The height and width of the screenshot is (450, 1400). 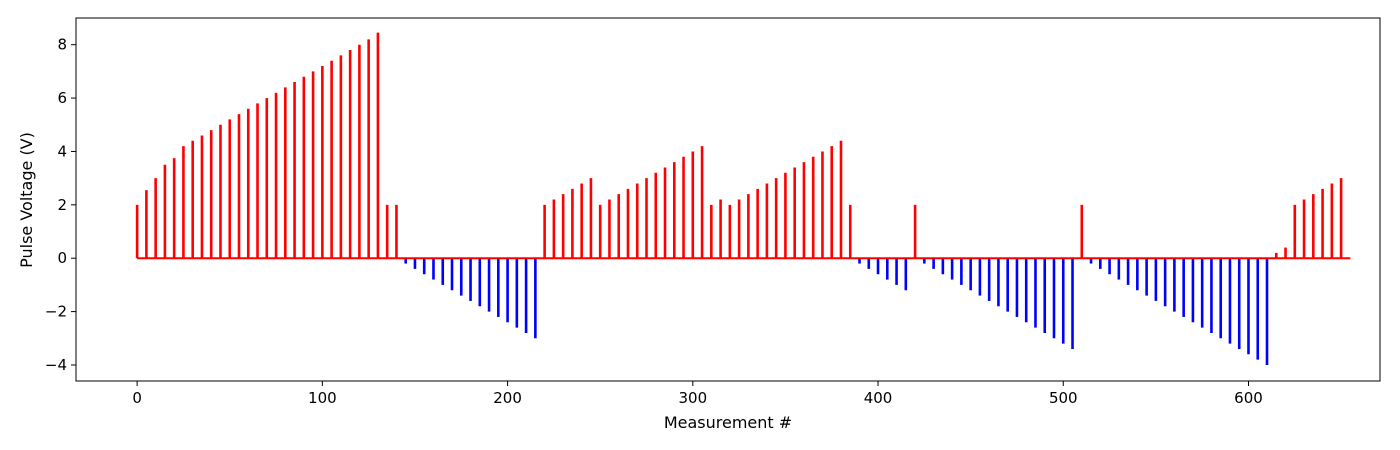 What do you see at coordinates (1063, 398) in the screenshot?
I see `x-tick-label: 500` at bounding box center [1063, 398].